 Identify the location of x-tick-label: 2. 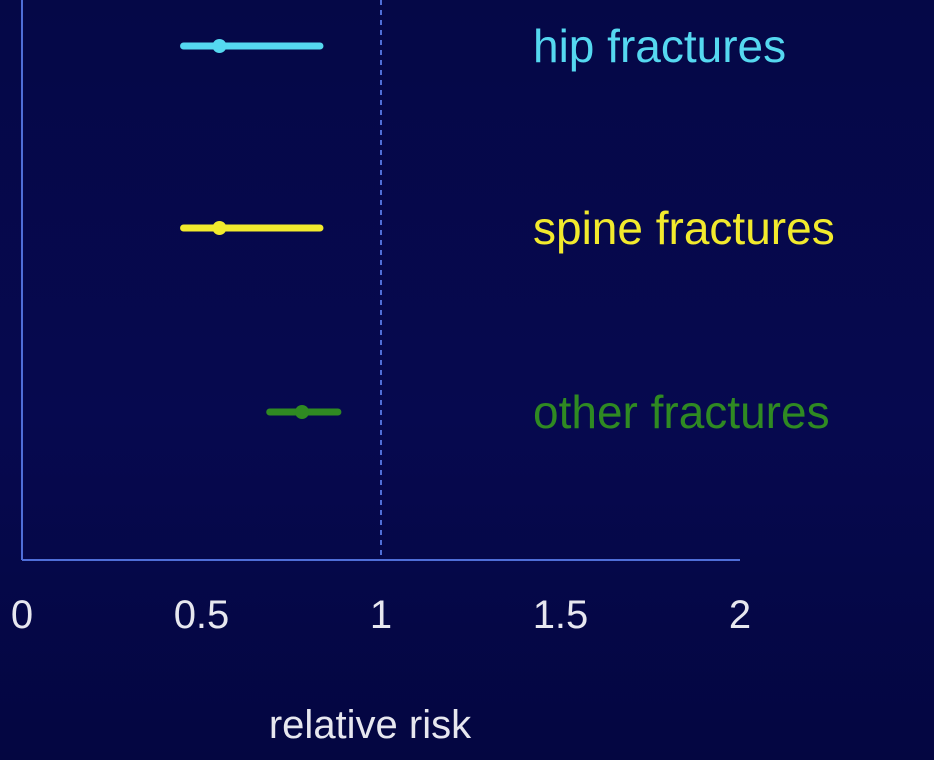
(740, 615).